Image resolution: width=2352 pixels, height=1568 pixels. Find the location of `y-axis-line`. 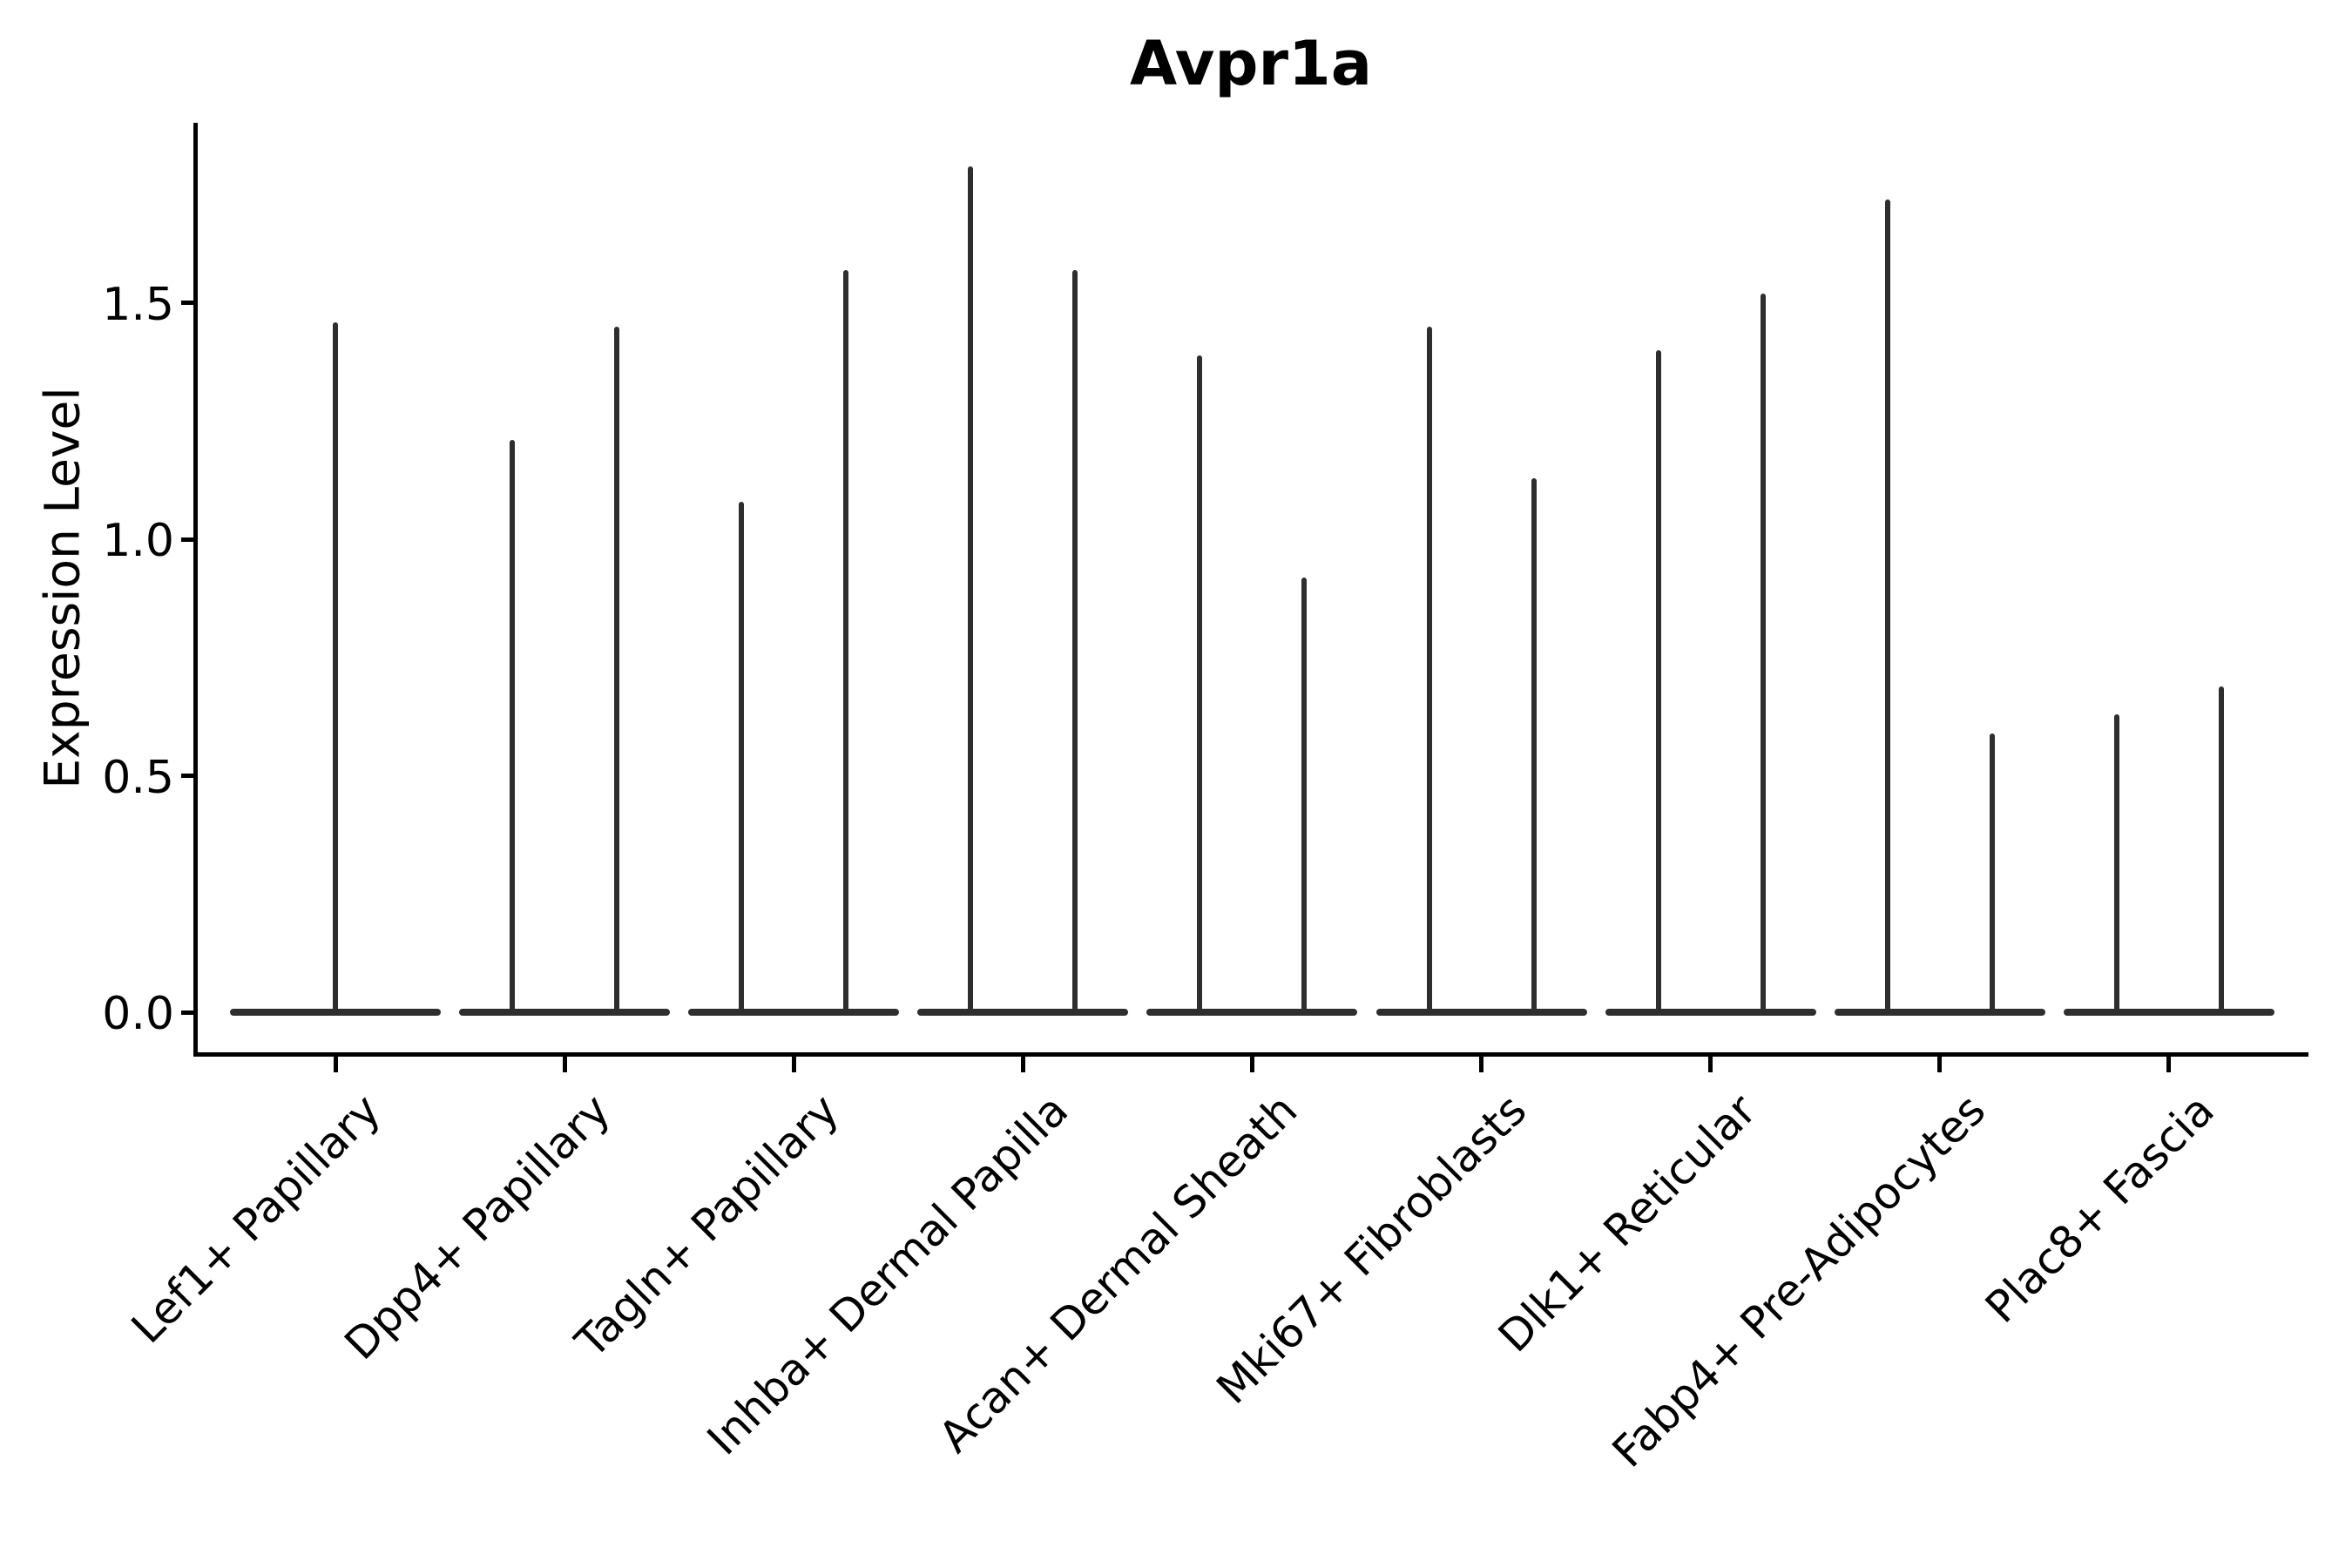

y-axis-line is located at coordinates (195, 590).